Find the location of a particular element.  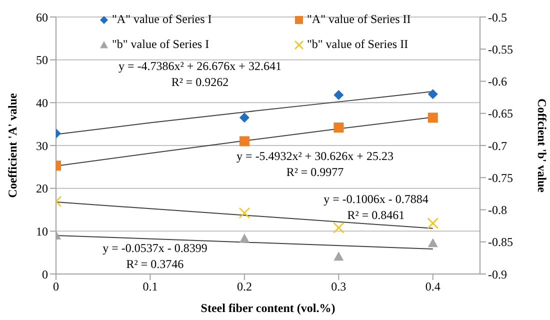

y2-tick-label: -0.75 is located at coordinates (500, 177).